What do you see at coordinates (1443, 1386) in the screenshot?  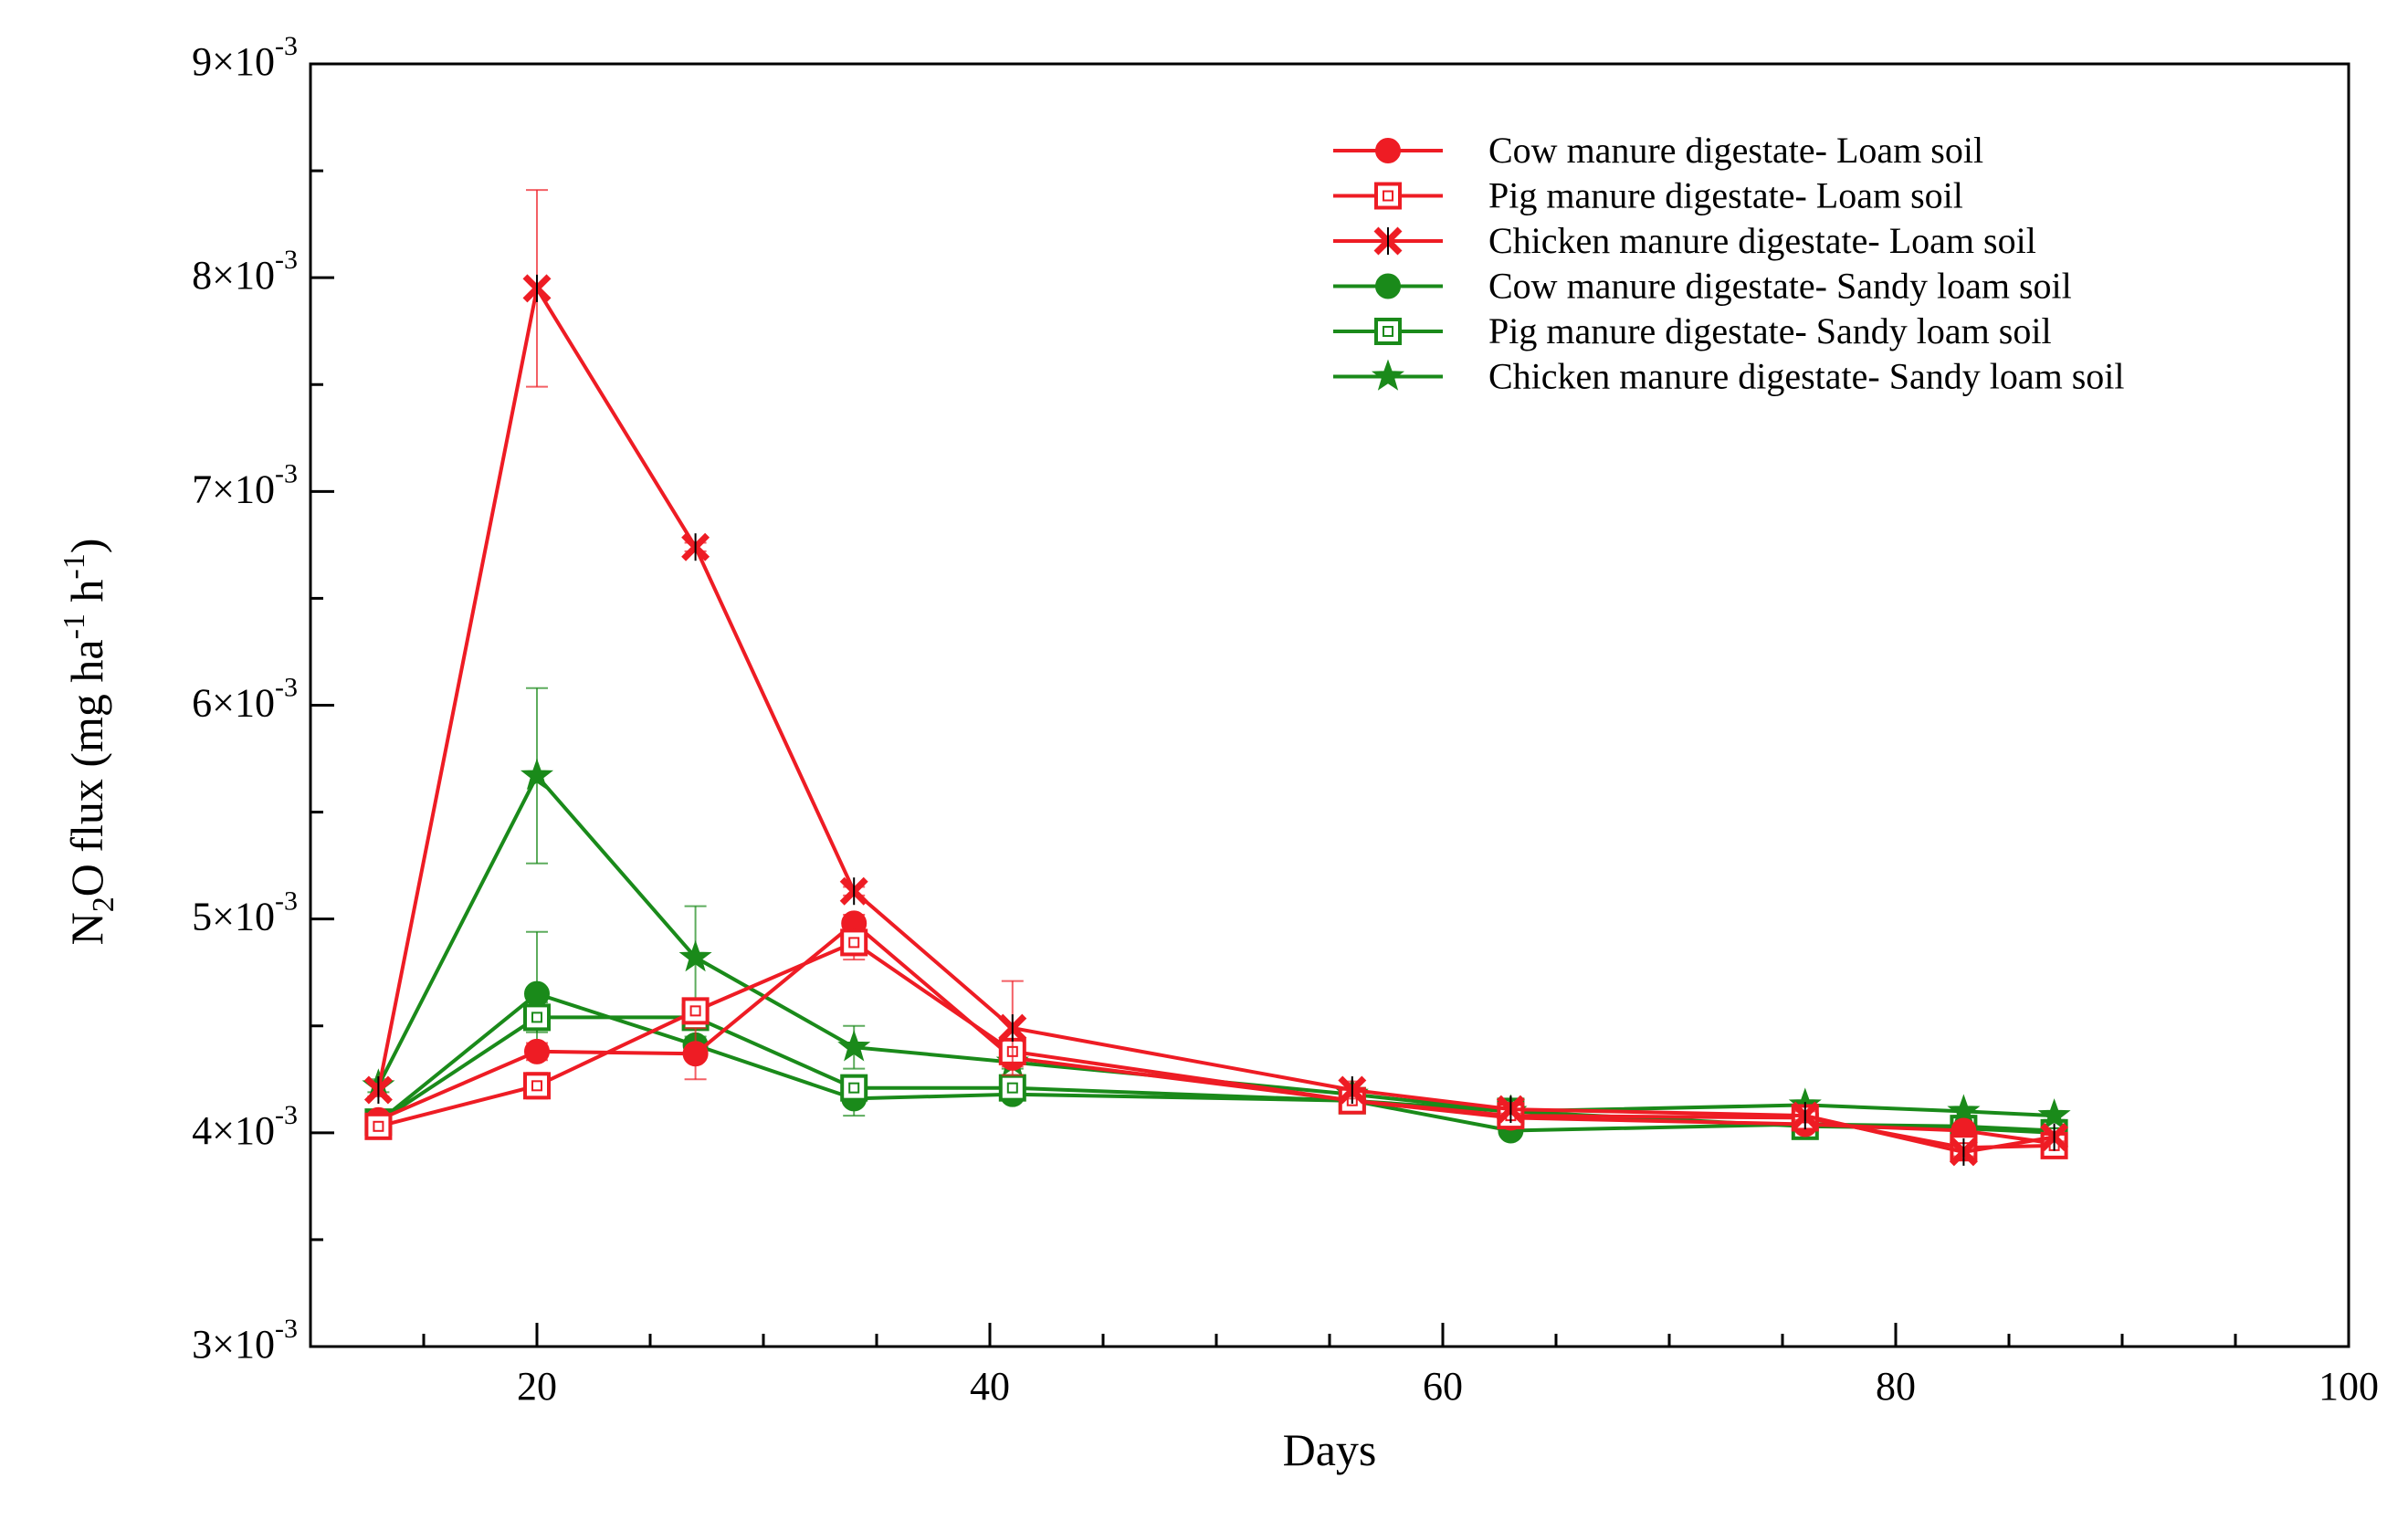 I see `x-tick-label: 60` at bounding box center [1443, 1386].